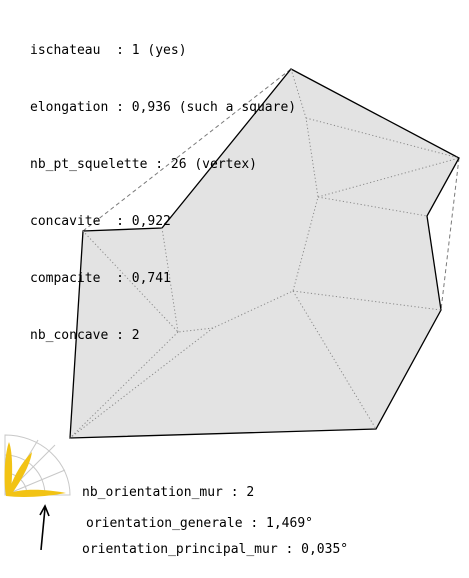  I want to click on rose-petal-diagonal, so click(20, 473).